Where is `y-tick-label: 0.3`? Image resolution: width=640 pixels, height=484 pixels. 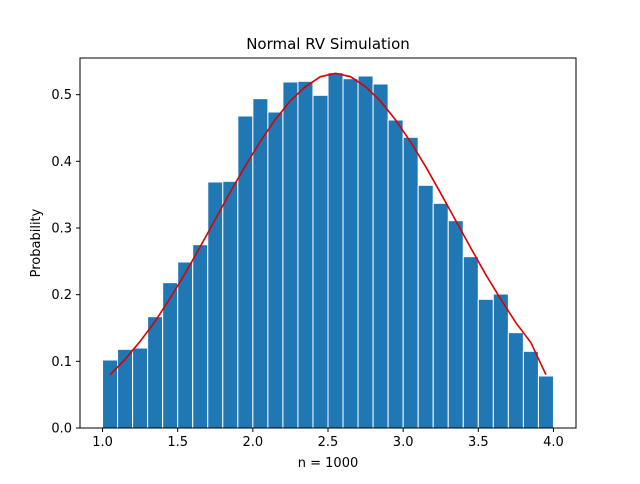
y-tick-label: 0.3 is located at coordinates (61, 229).